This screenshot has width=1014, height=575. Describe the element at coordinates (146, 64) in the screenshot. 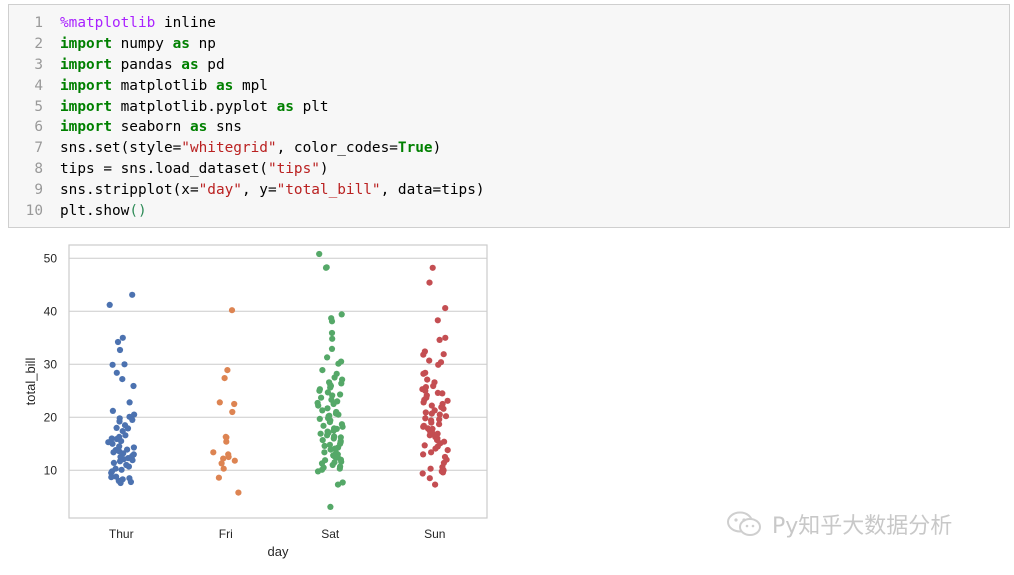

I see `code-token: pandas` at that location.